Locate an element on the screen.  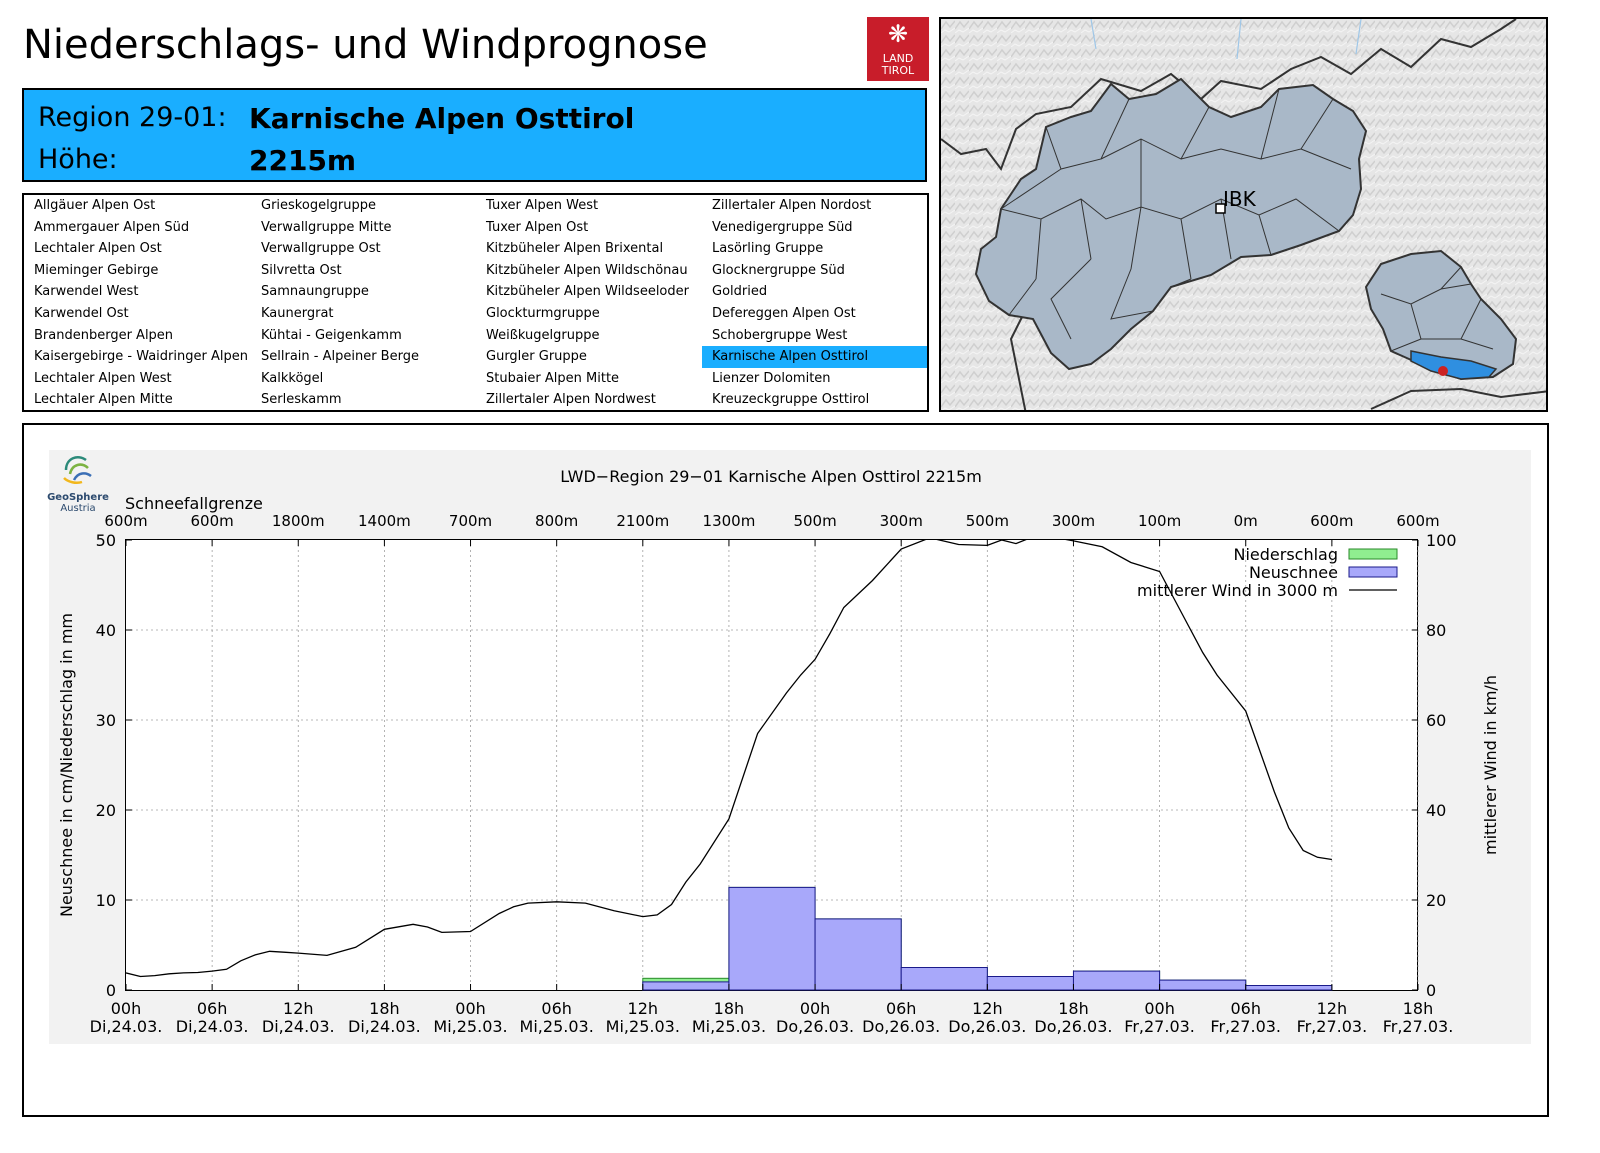
y-tick-label: 40 is located at coordinates (106, 630).